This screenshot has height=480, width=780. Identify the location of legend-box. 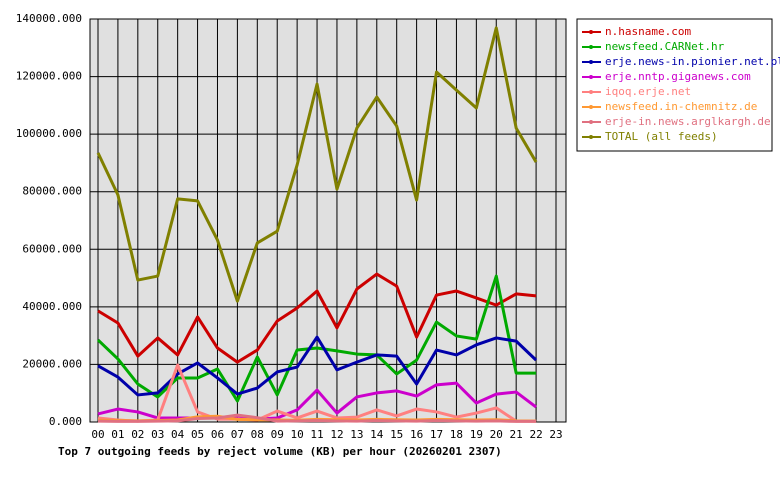
(674, 85).